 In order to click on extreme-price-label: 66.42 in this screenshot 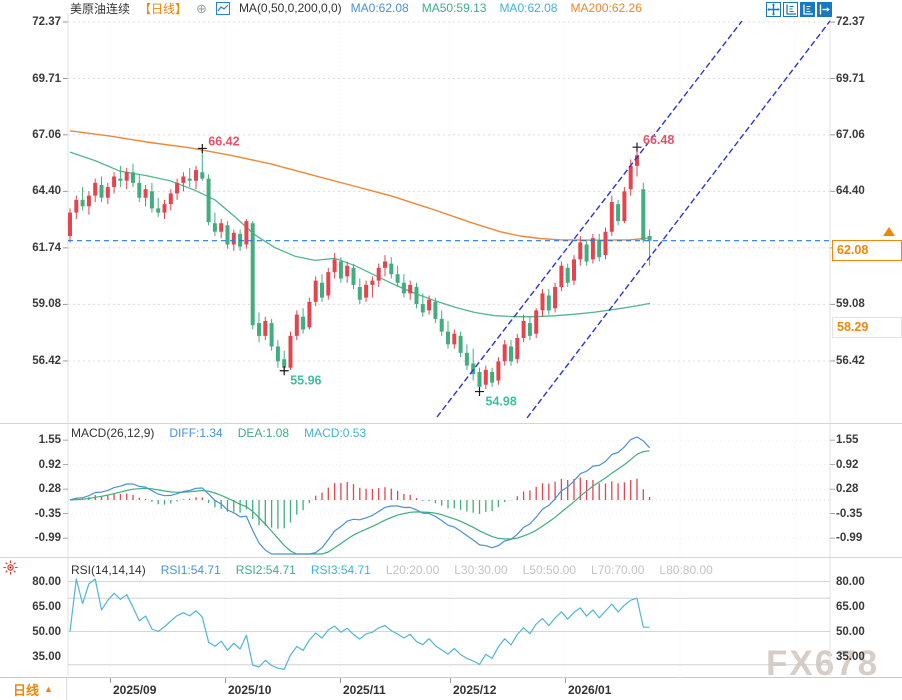, I will do `click(223, 141)`.